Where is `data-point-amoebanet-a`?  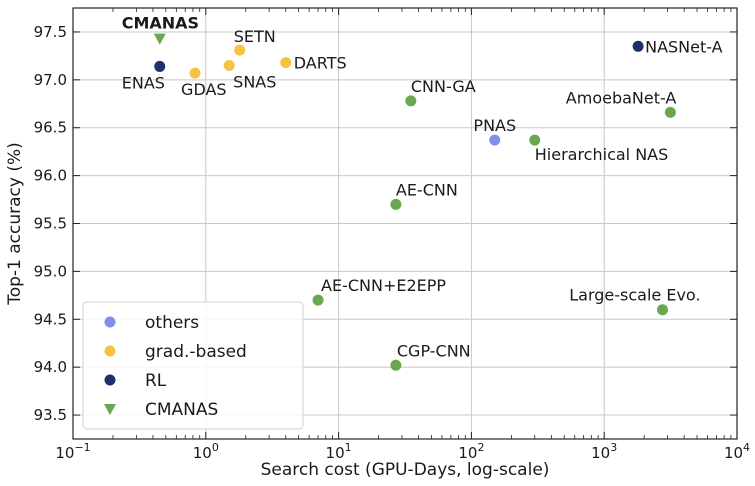 data-point-amoebanet-a is located at coordinates (670, 112).